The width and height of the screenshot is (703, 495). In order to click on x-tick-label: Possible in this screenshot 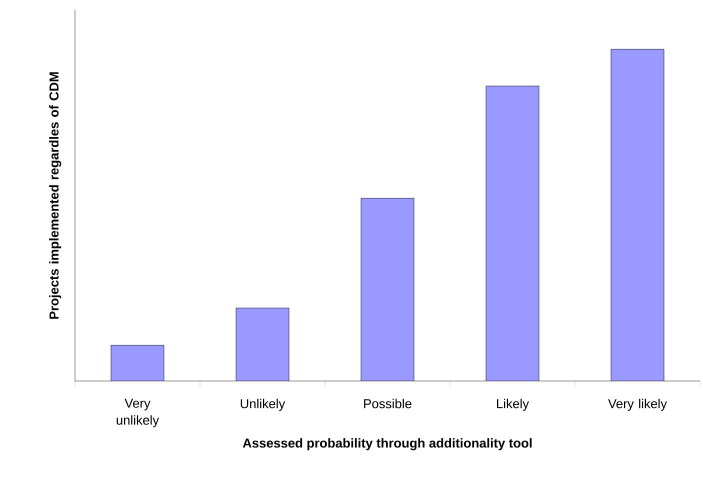, I will do `click(388, 403)`.